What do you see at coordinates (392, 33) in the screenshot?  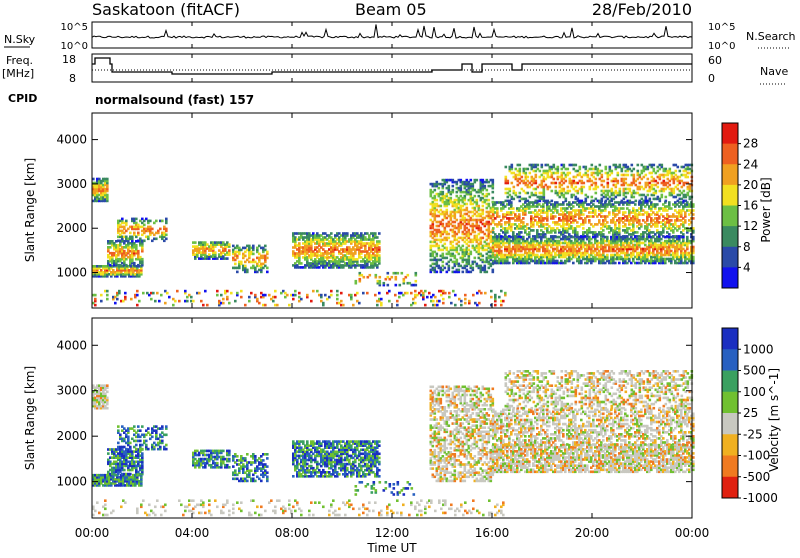 I see `noise-trace` at bounding box center [392, 33].